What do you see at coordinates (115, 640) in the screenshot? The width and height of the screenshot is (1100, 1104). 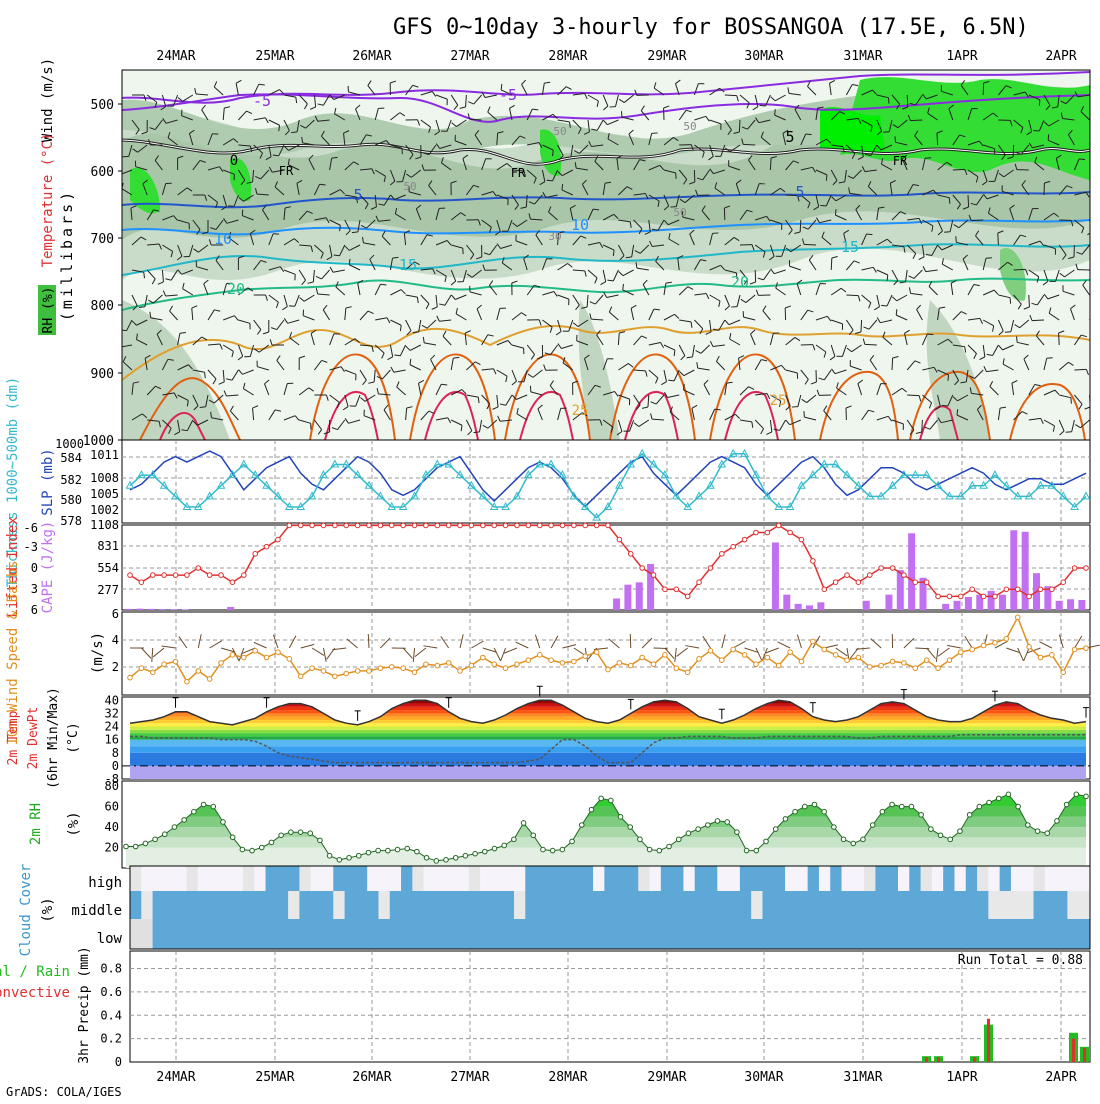 I see `wind-axis: 642` at bounding box center [115, 640].